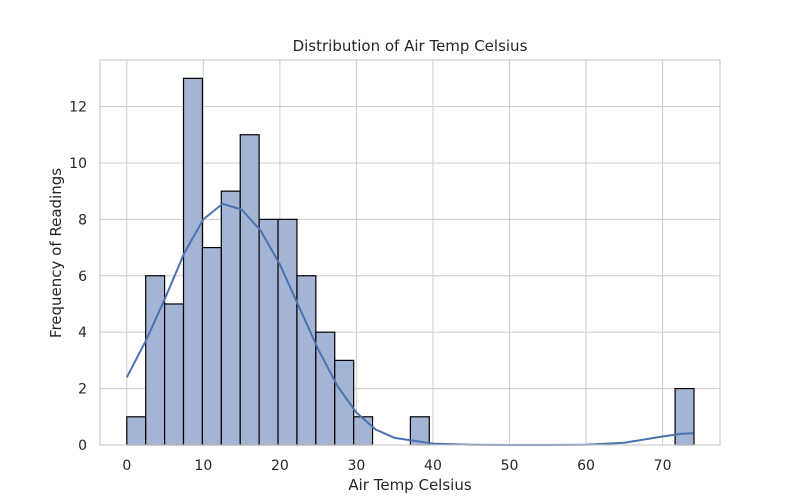  I want to click on y-tick-label: 10, so click(78, 164).